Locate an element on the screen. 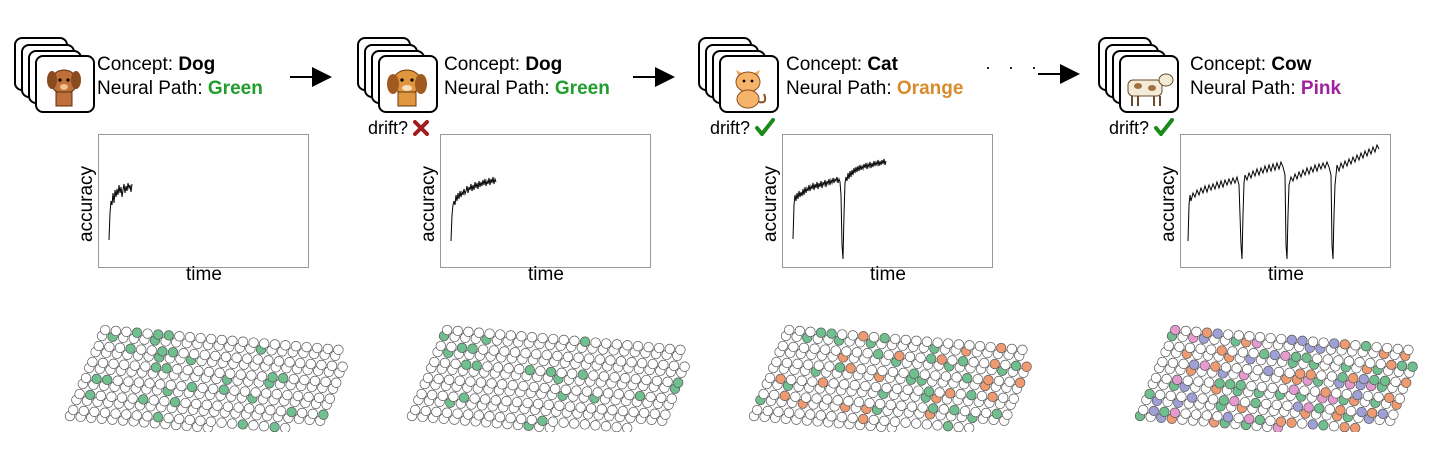 The width and height of the screenshot is (1429, 472). x-axis-label-1: time is located at coordinates (204, 274).